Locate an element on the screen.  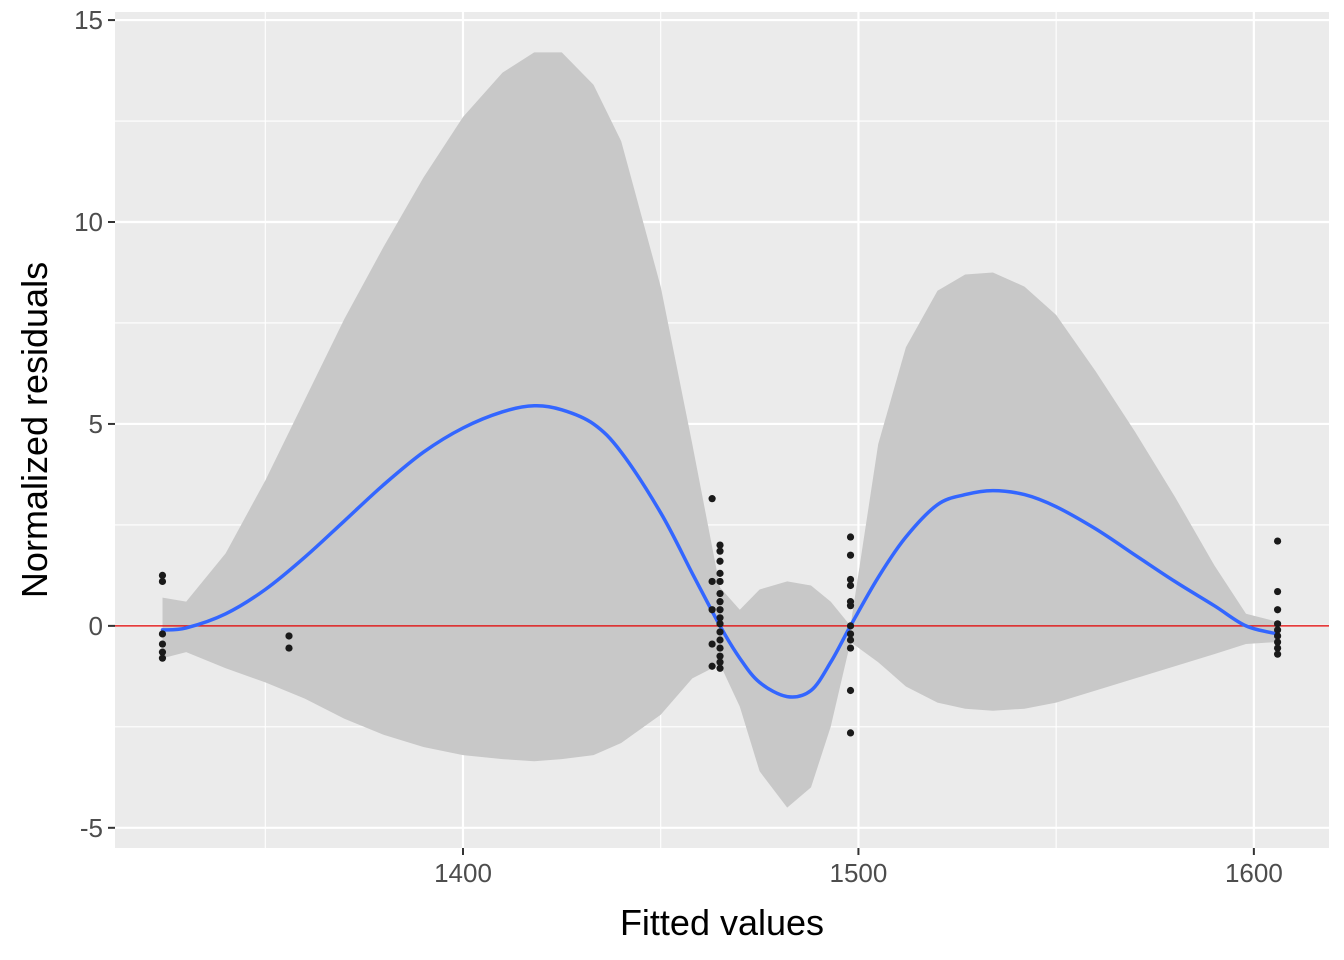
y-tick-label: 15 is located at coordinates (88, 20).